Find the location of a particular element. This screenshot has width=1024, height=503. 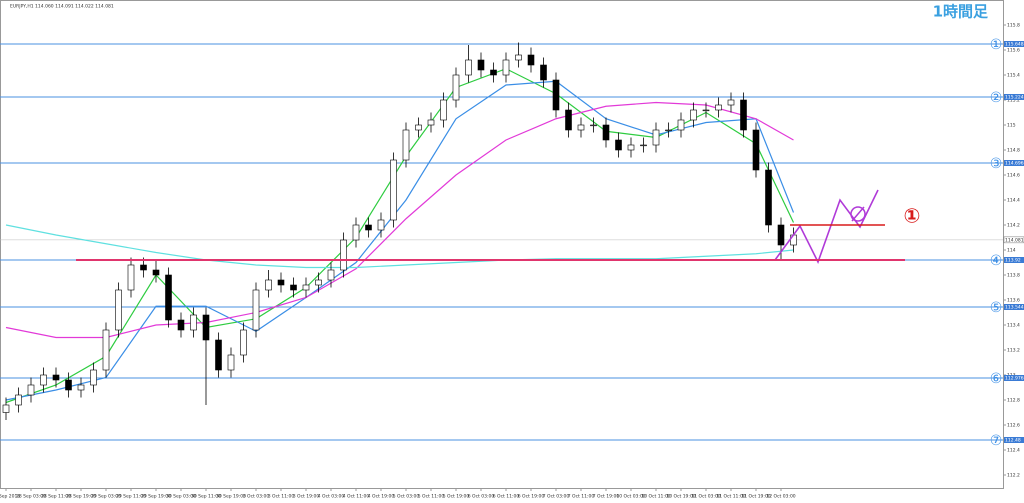

x-tick-label: 29 Sep 19:00 is located at coordinates (156, 497).